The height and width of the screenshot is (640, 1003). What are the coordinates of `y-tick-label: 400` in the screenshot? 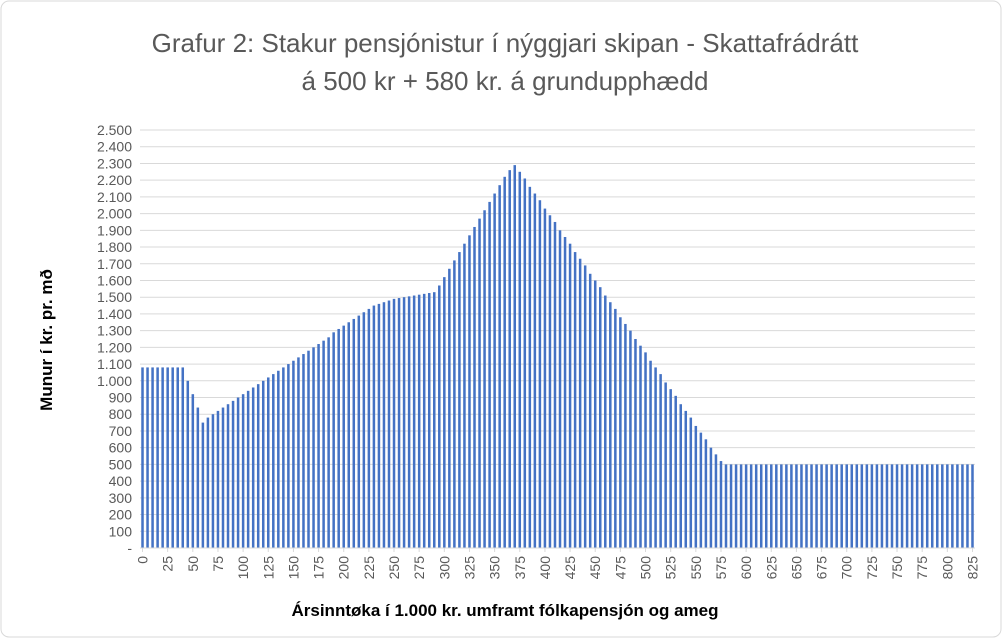 It's located at (121, 481).